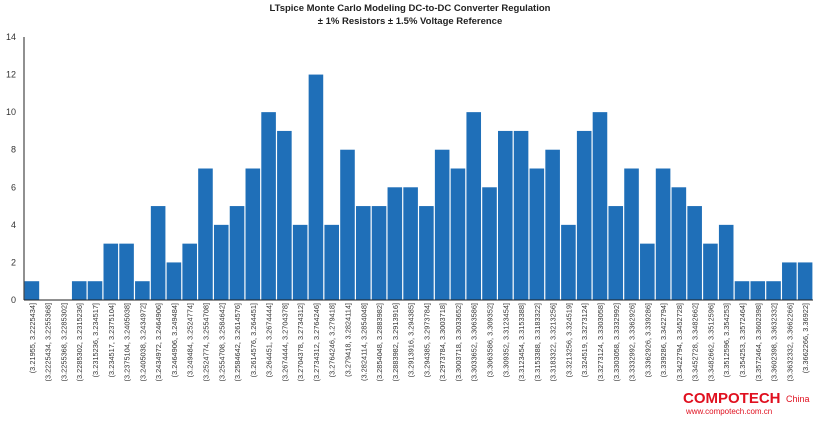 Image resolution: width=821 pixels, height=423 pixels. What do you see at coordinates (95, 340) in the screenshot?
I see `x-tick-label: (3.2315236, 3.234517]` at bounding box center [95, 340].